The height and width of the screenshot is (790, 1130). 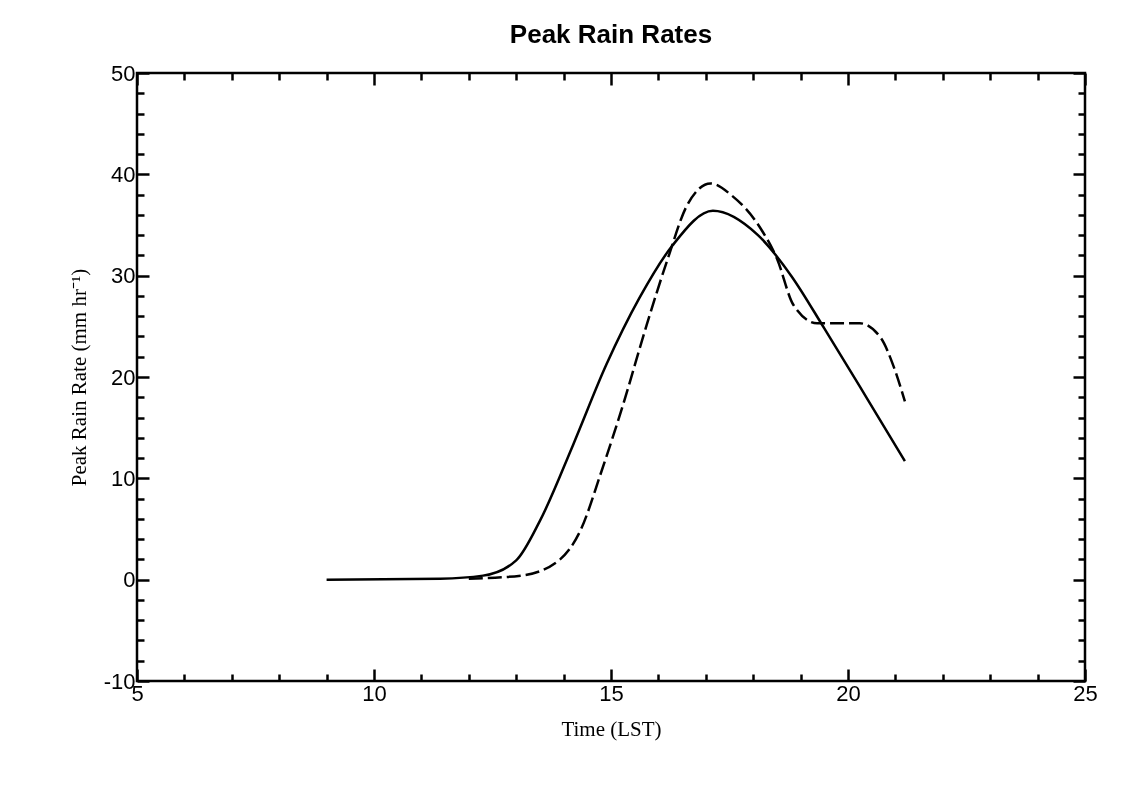 What do you see at coordinates (1085, 693) in the screenshot?
I see `x-tick-label: 25` at bounding box center [1085, 693].